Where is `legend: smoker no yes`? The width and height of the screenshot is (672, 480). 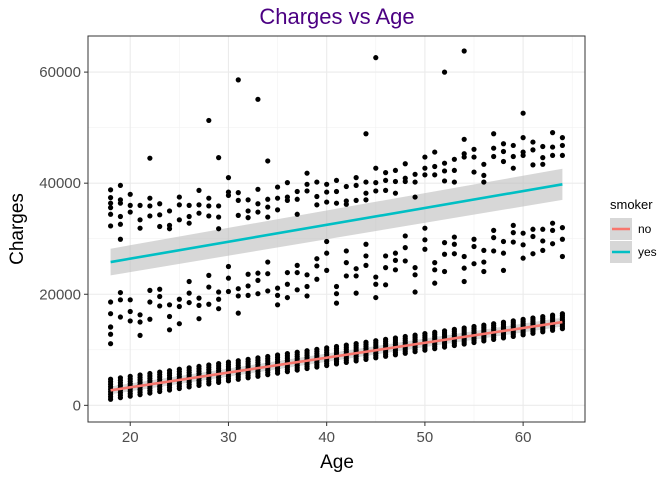 legend: smoker no yes is located at coordinates (633, 230).